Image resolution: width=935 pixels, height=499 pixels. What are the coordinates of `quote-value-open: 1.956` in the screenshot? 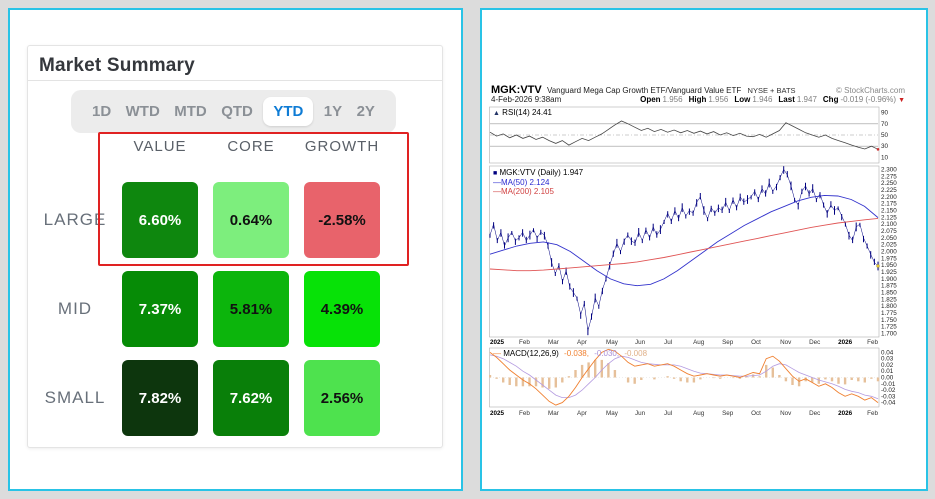 It's located at (672, 99).